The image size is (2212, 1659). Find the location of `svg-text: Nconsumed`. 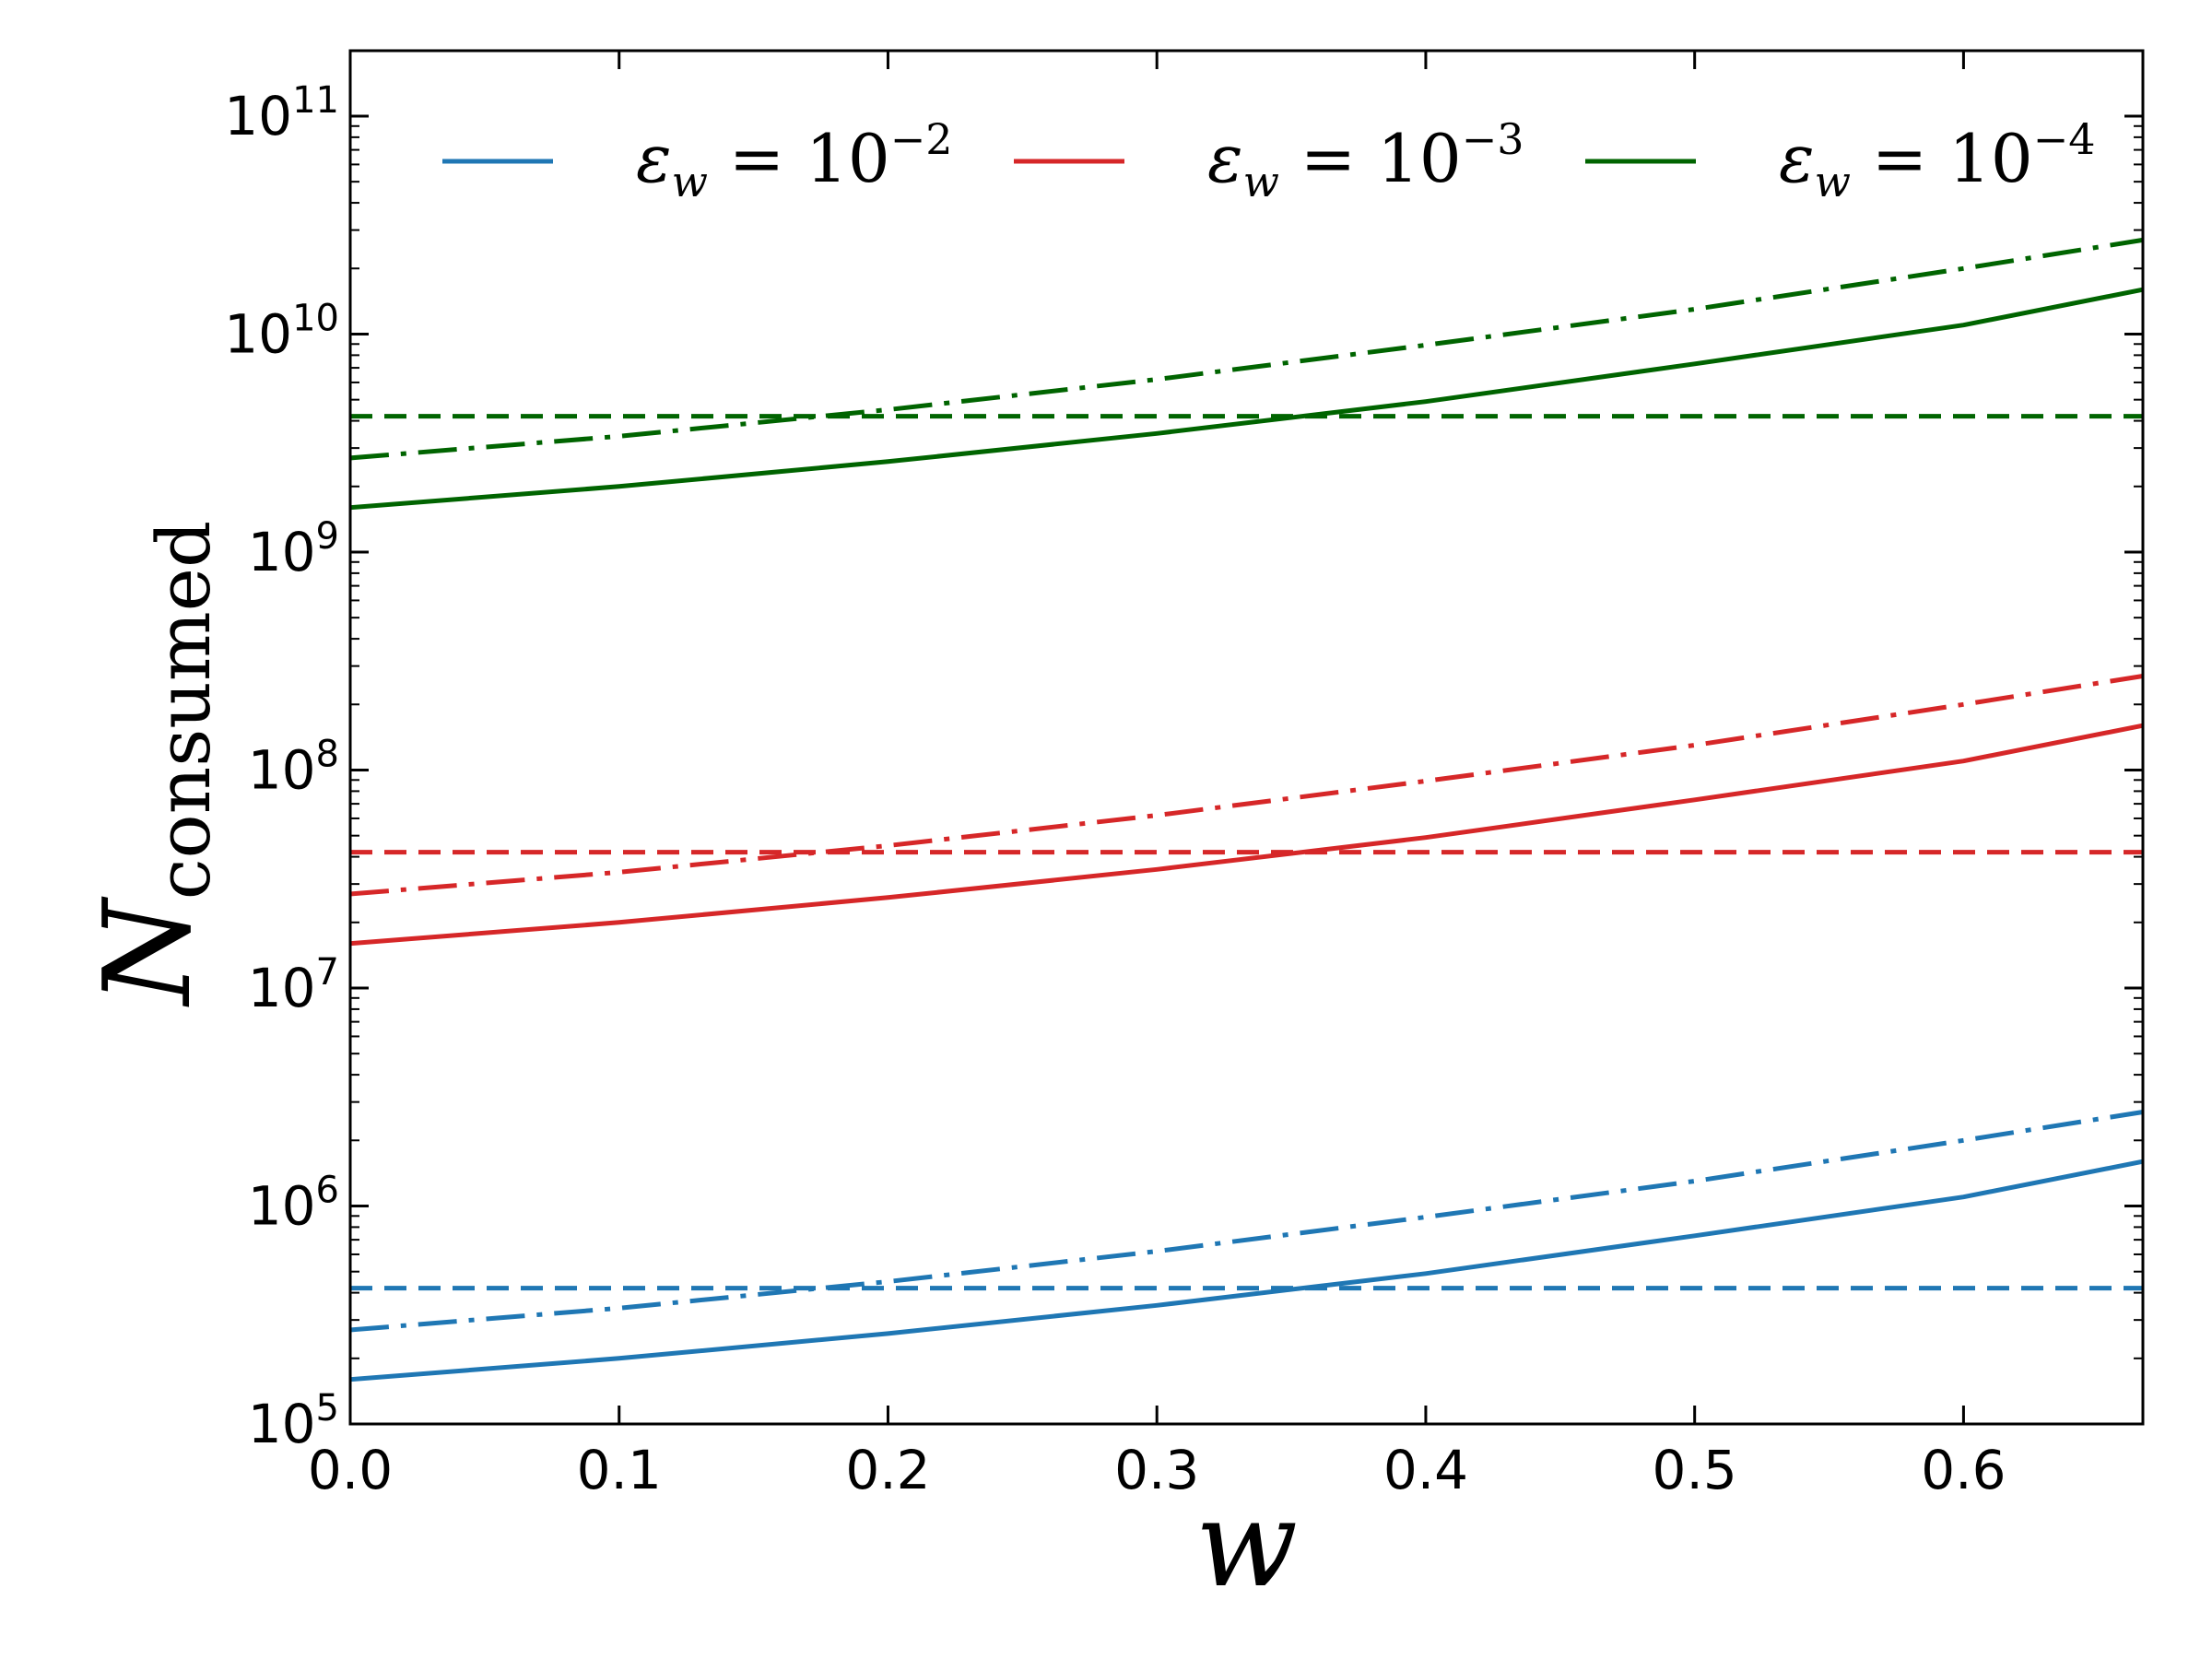

svg-text: Nconsumed is located at coordinates (152, 764).